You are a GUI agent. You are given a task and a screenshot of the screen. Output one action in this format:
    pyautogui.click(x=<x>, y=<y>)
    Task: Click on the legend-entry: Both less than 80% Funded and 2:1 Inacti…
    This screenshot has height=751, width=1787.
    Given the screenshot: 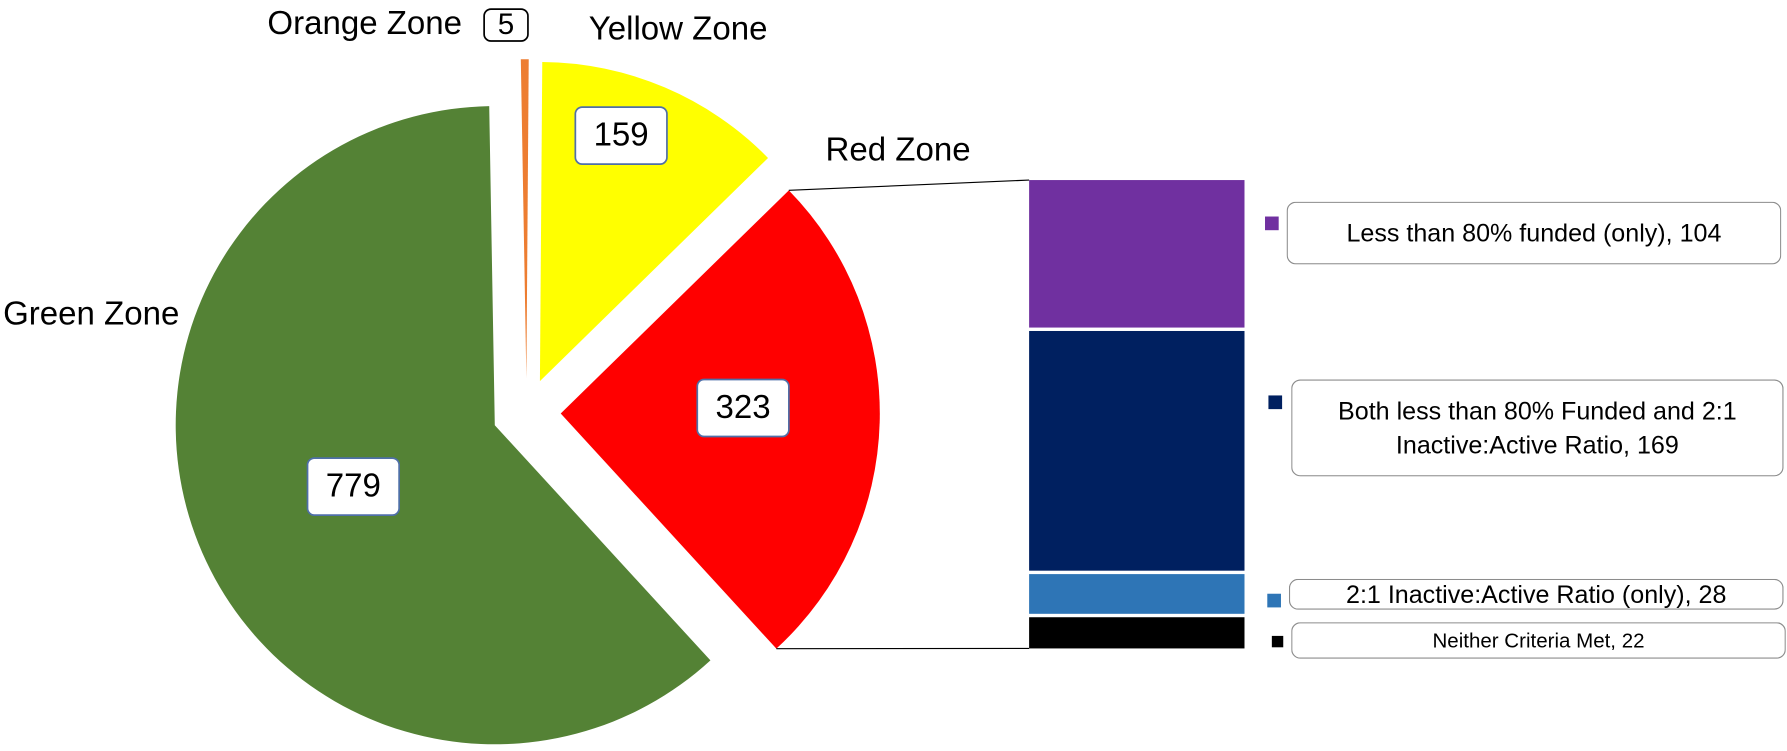 What is the action you would take?
    pyautogui.click(x=1537, y=428)
    